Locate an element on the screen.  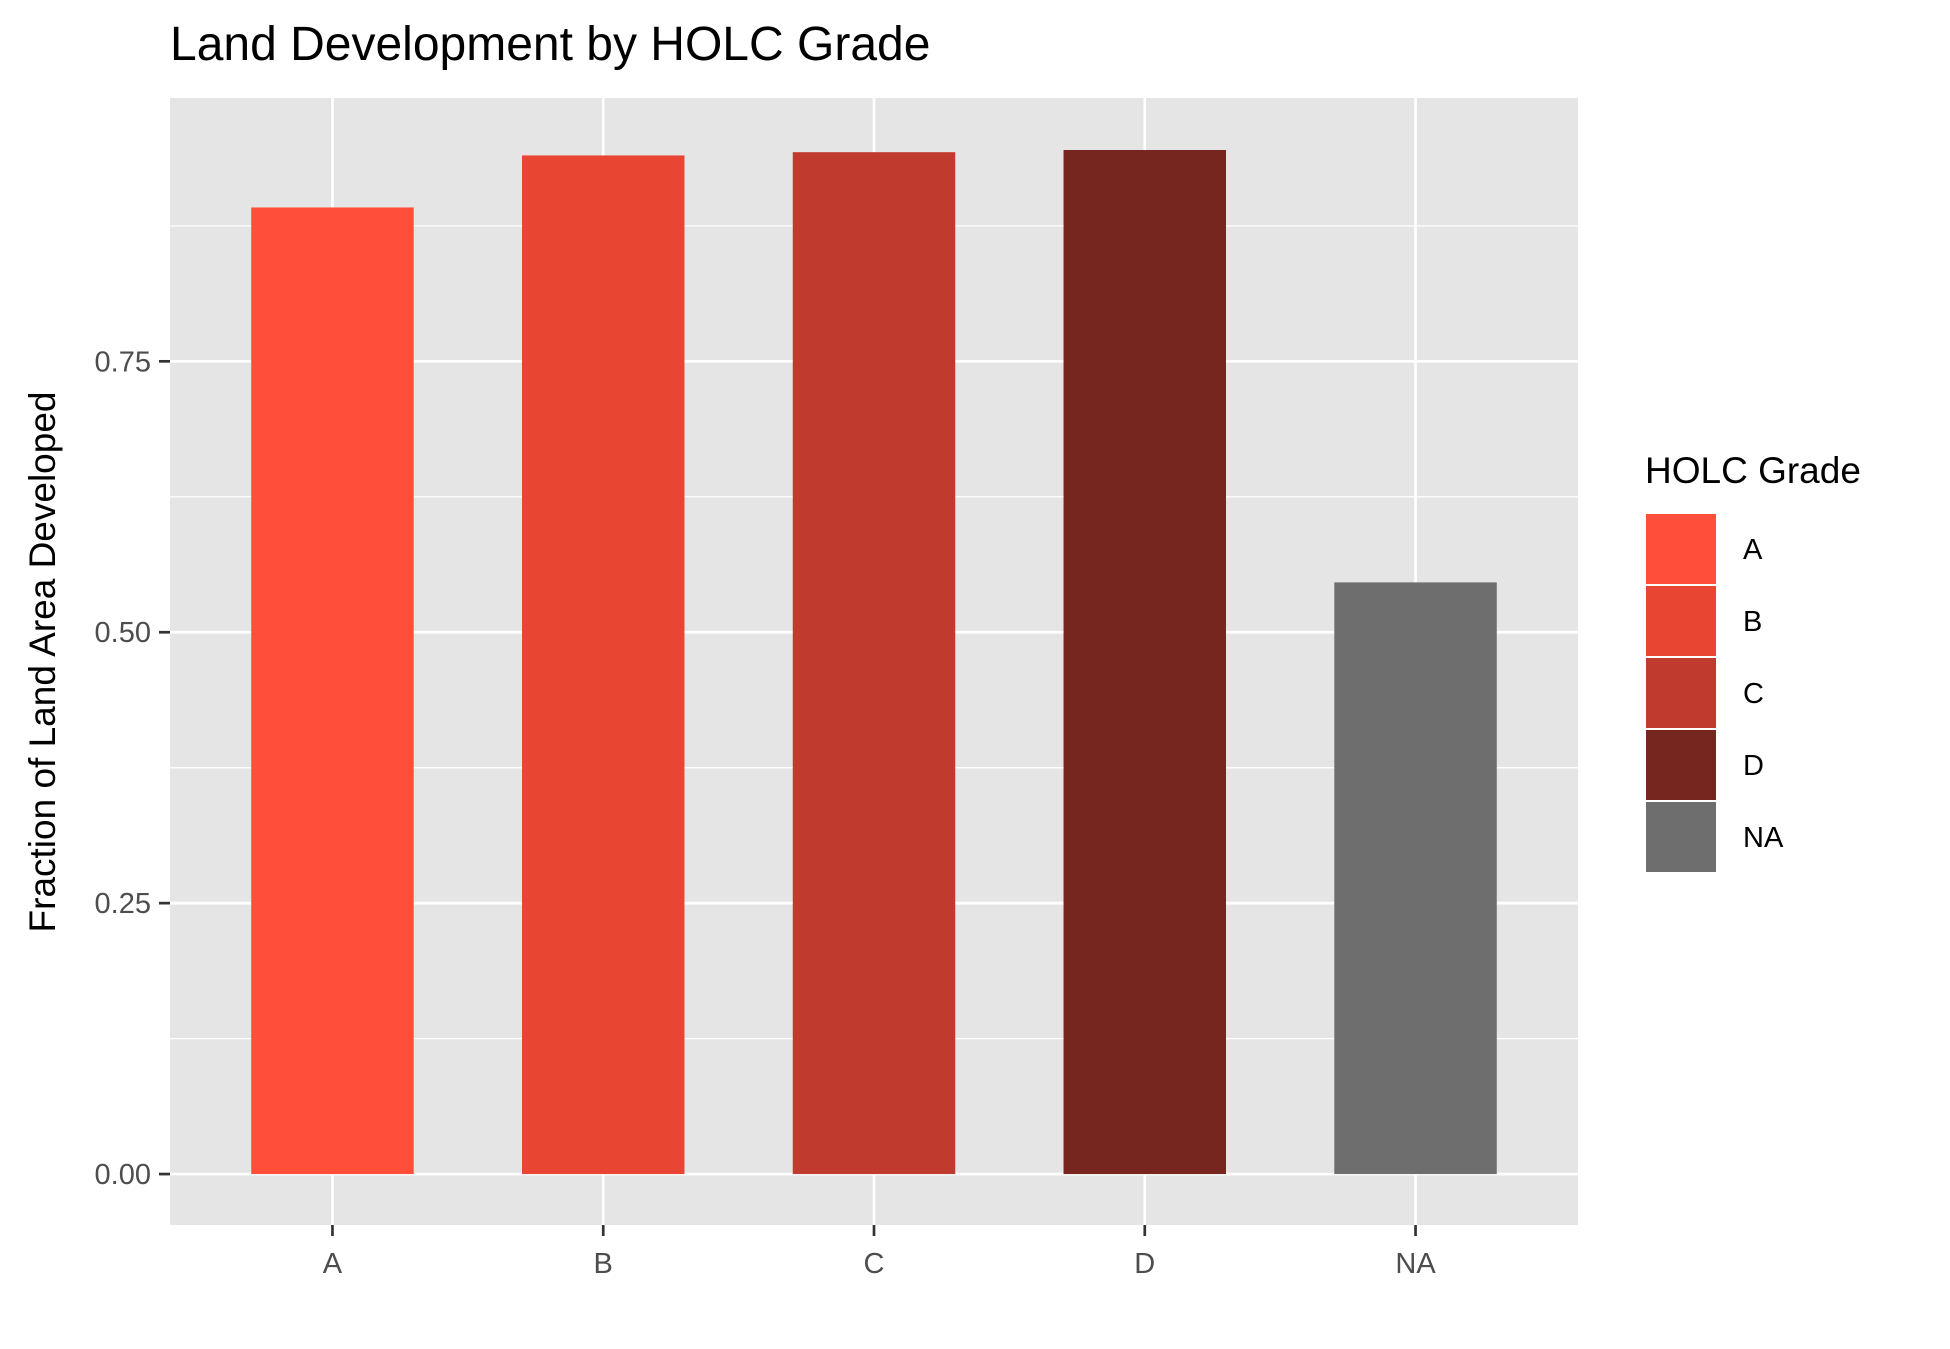
legend-key-c is located at coordinates (1681, 693).